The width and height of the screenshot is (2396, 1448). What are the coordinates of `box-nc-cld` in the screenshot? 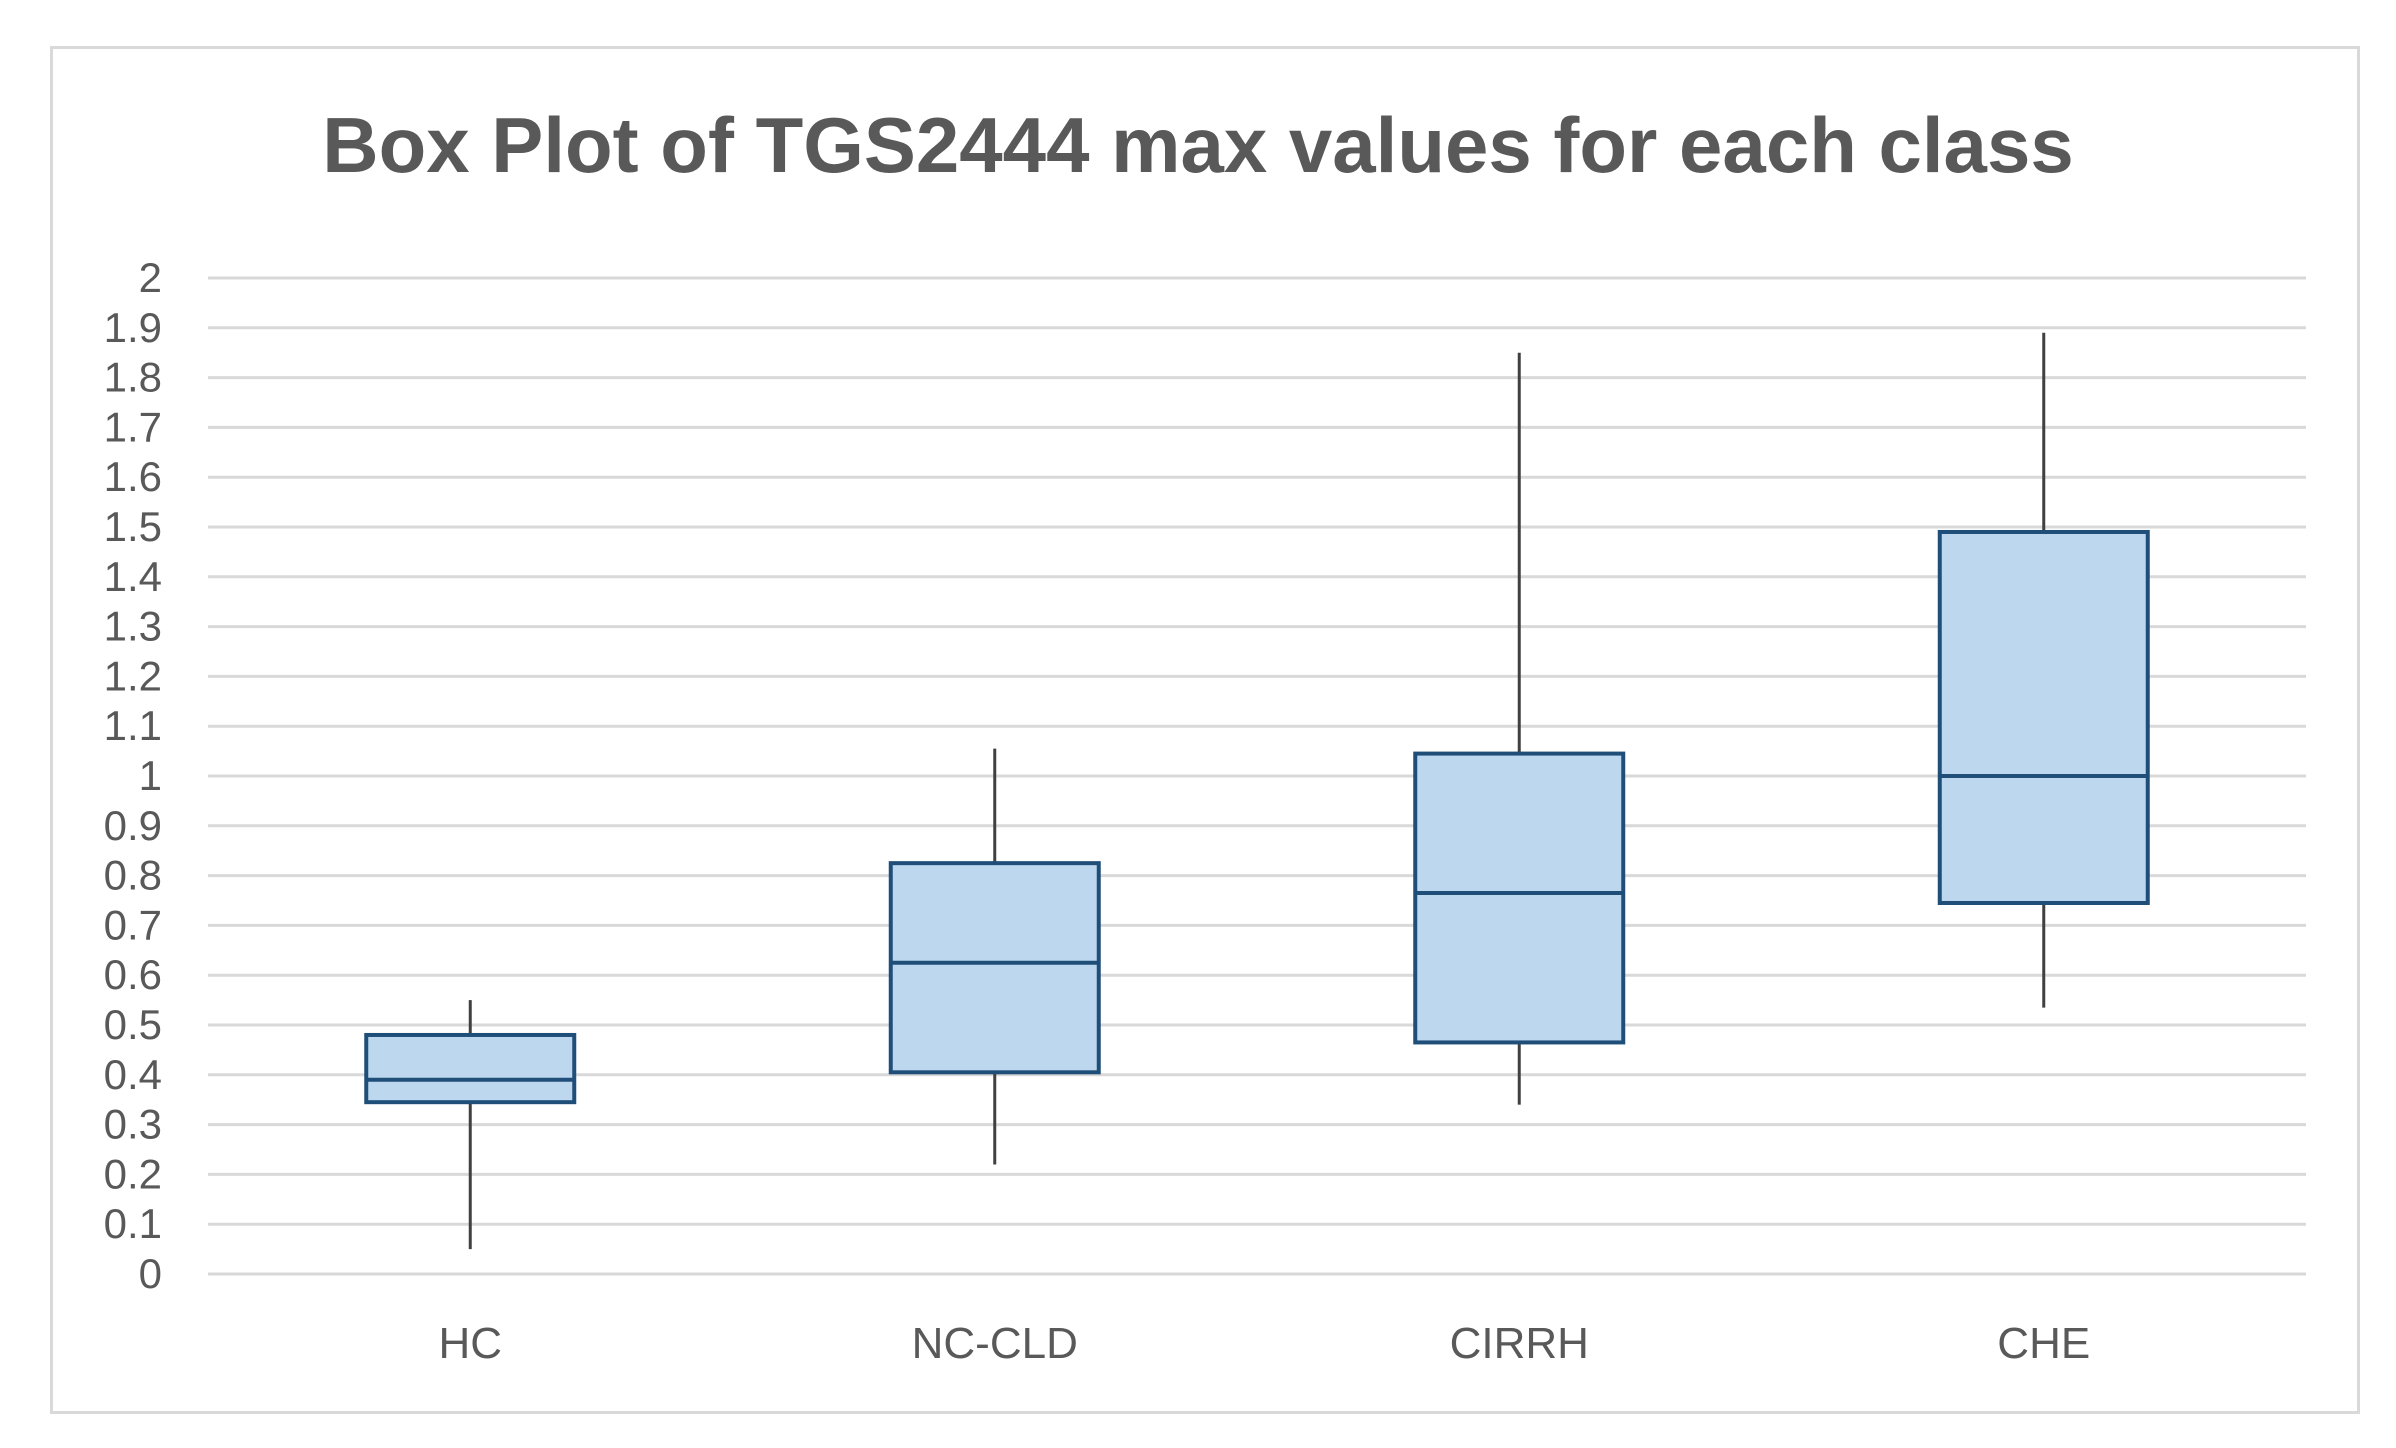 It's located at (994, 956).